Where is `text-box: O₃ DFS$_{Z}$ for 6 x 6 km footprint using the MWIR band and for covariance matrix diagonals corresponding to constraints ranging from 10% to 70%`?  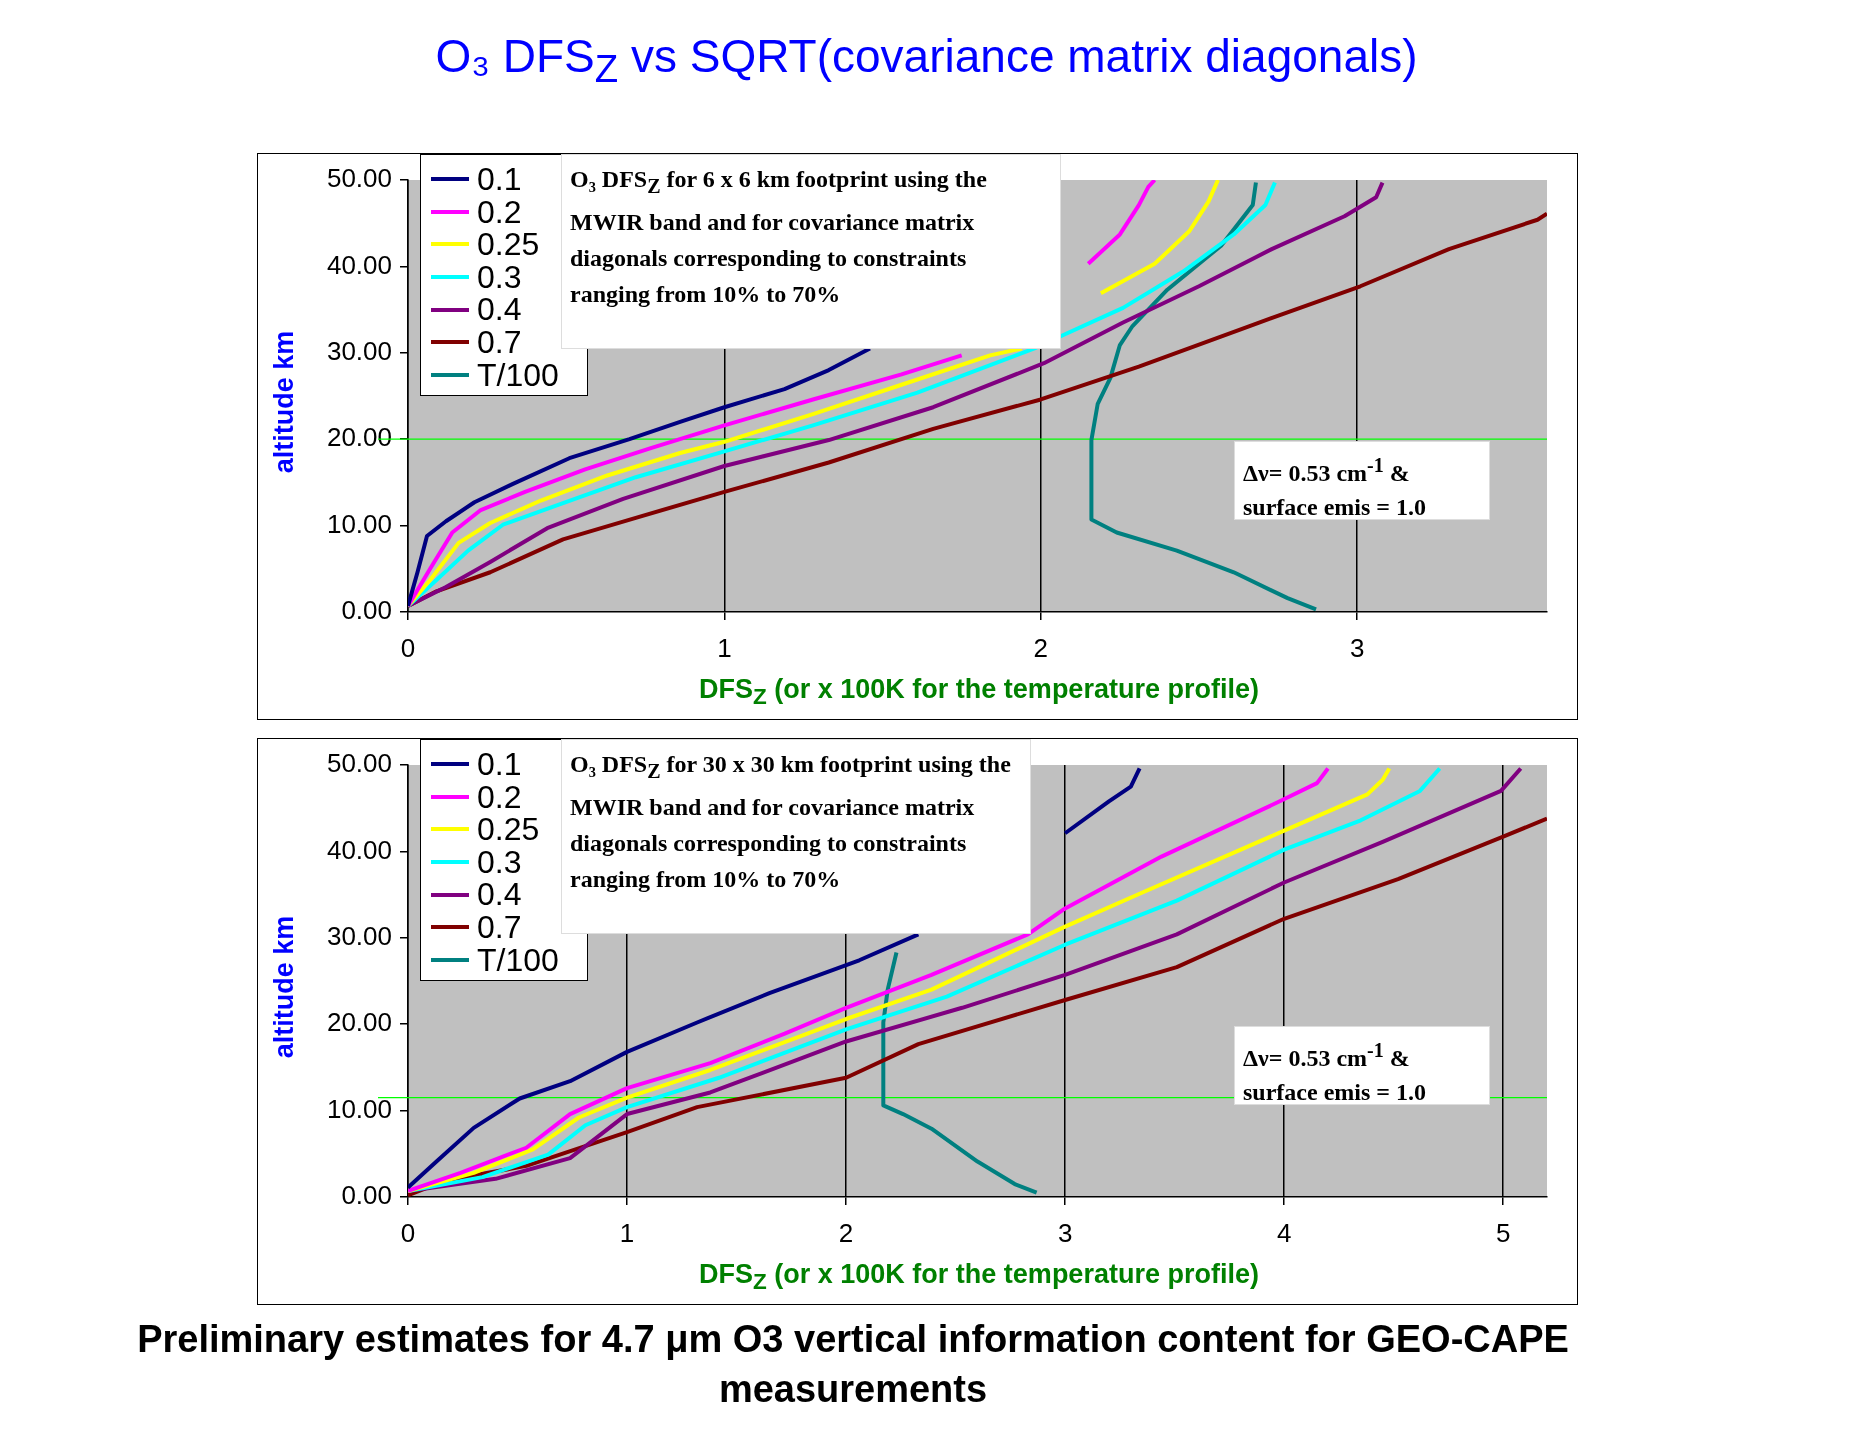
text-box: O₃ DFS$_{Z}$ for 6 x 6 km footprint using the MWIR band and for covariance matrix diagonals corresponding to constraints ranging from 10% to 70% is located at coordinates (811, 251).